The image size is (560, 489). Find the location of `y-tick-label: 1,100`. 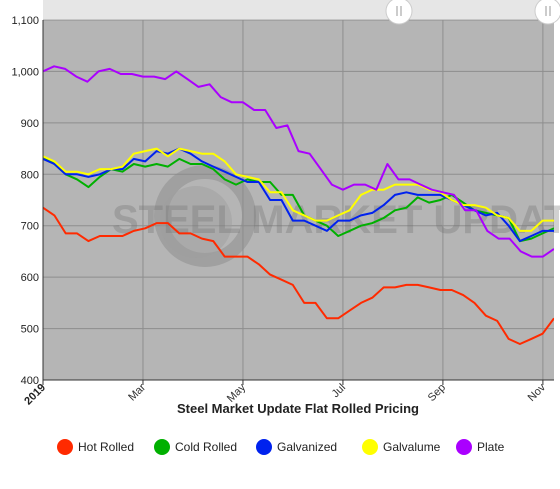

y-tick-label: 1,100 is located at coordinates (25, 21).